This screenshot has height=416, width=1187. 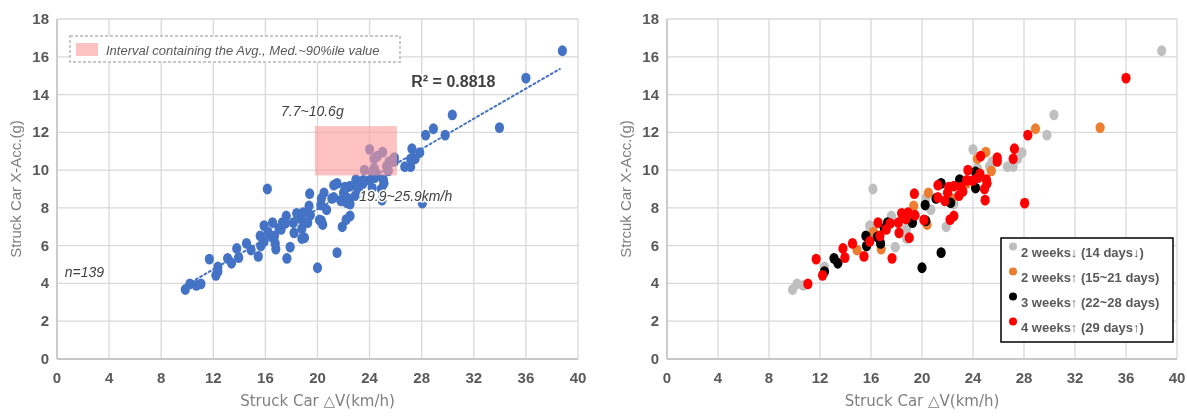 I want to click on annotation: n=139, so click(x=84, y=272).